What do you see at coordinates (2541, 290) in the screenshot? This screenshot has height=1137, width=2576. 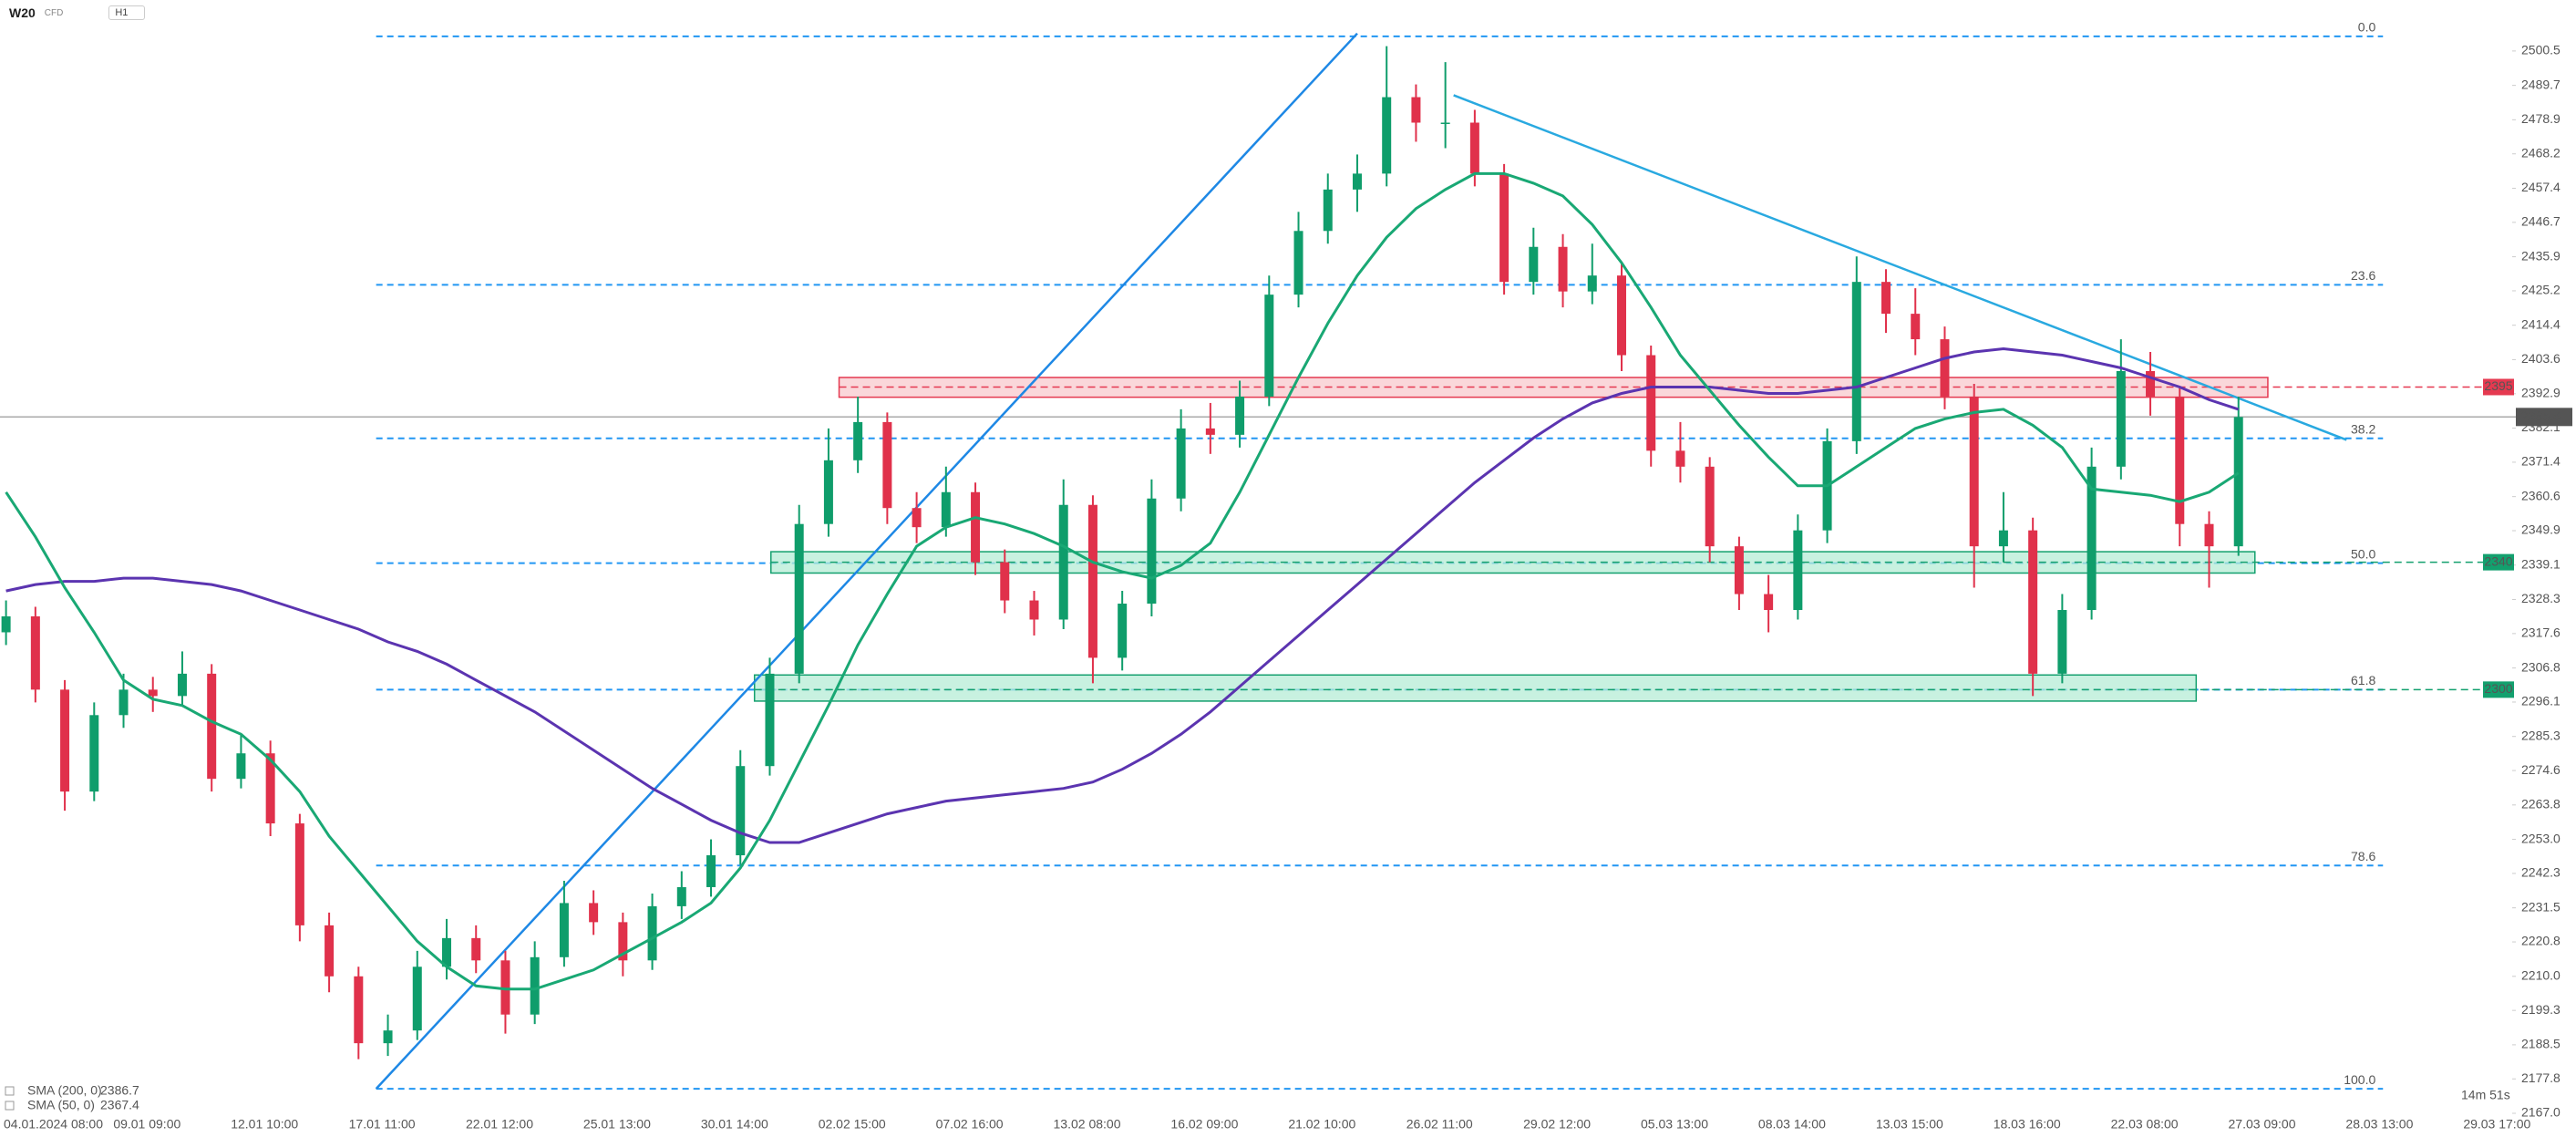 I see `y-tick-label: 2425.2` at bounding box center [2541, 290].